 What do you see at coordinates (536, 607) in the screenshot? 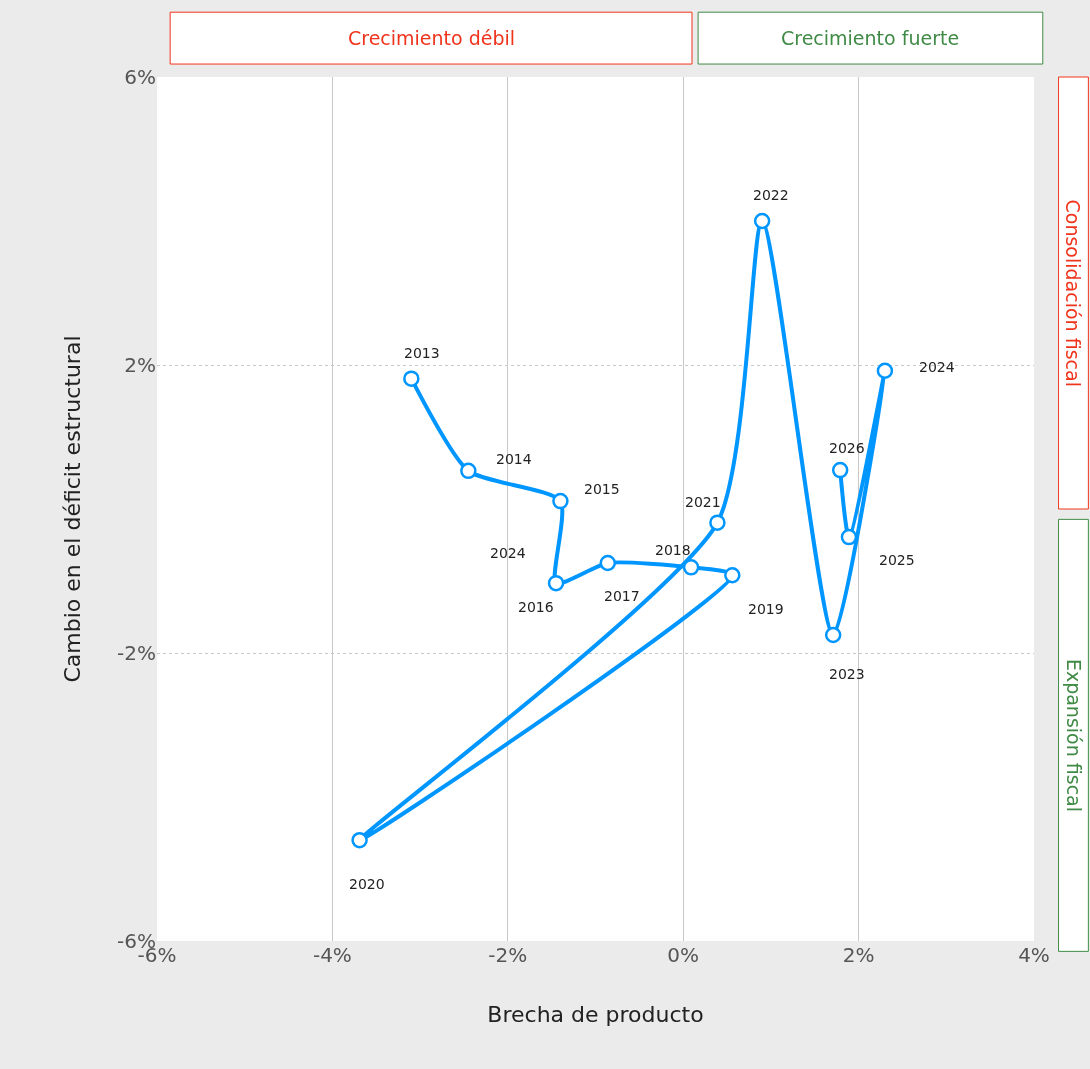
I see `annotation: 2016` at bounding box center [536, 607].